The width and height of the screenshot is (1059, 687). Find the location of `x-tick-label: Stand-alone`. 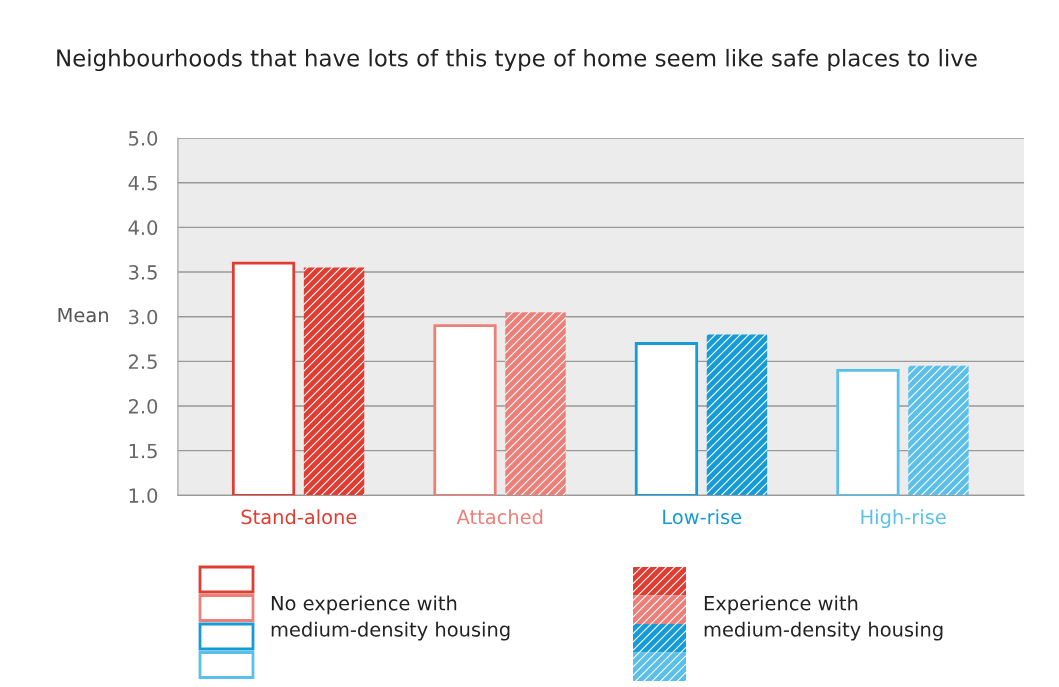

x-tick-label: Stand-alone is located at coordinates (299, 517).